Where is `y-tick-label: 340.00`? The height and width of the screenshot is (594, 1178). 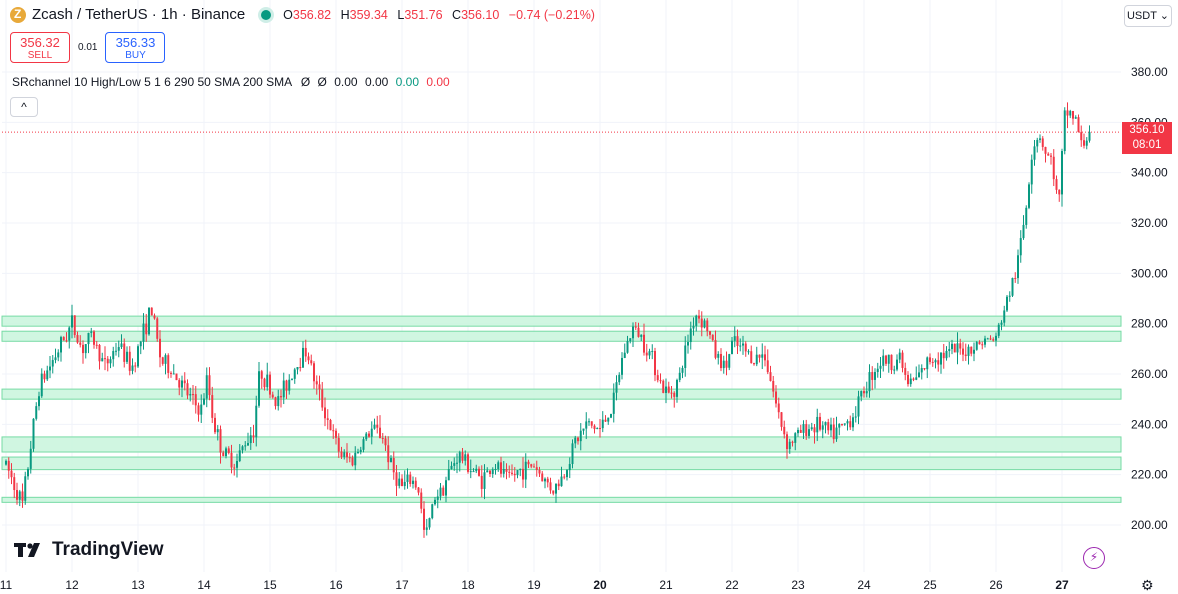
y-tick-label: 340.00 is located at coordinates (1149, 173).